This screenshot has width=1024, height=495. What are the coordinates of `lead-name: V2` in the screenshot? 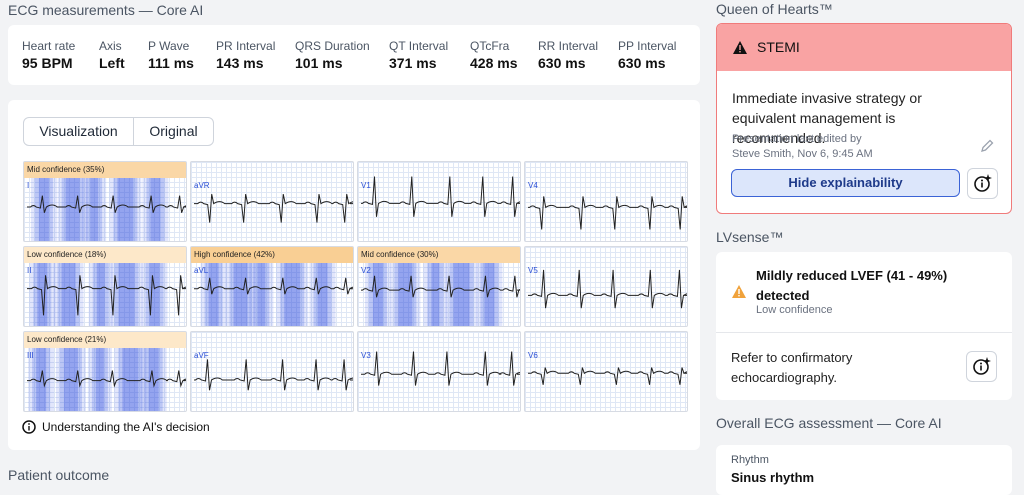 It's located at (366, 270).